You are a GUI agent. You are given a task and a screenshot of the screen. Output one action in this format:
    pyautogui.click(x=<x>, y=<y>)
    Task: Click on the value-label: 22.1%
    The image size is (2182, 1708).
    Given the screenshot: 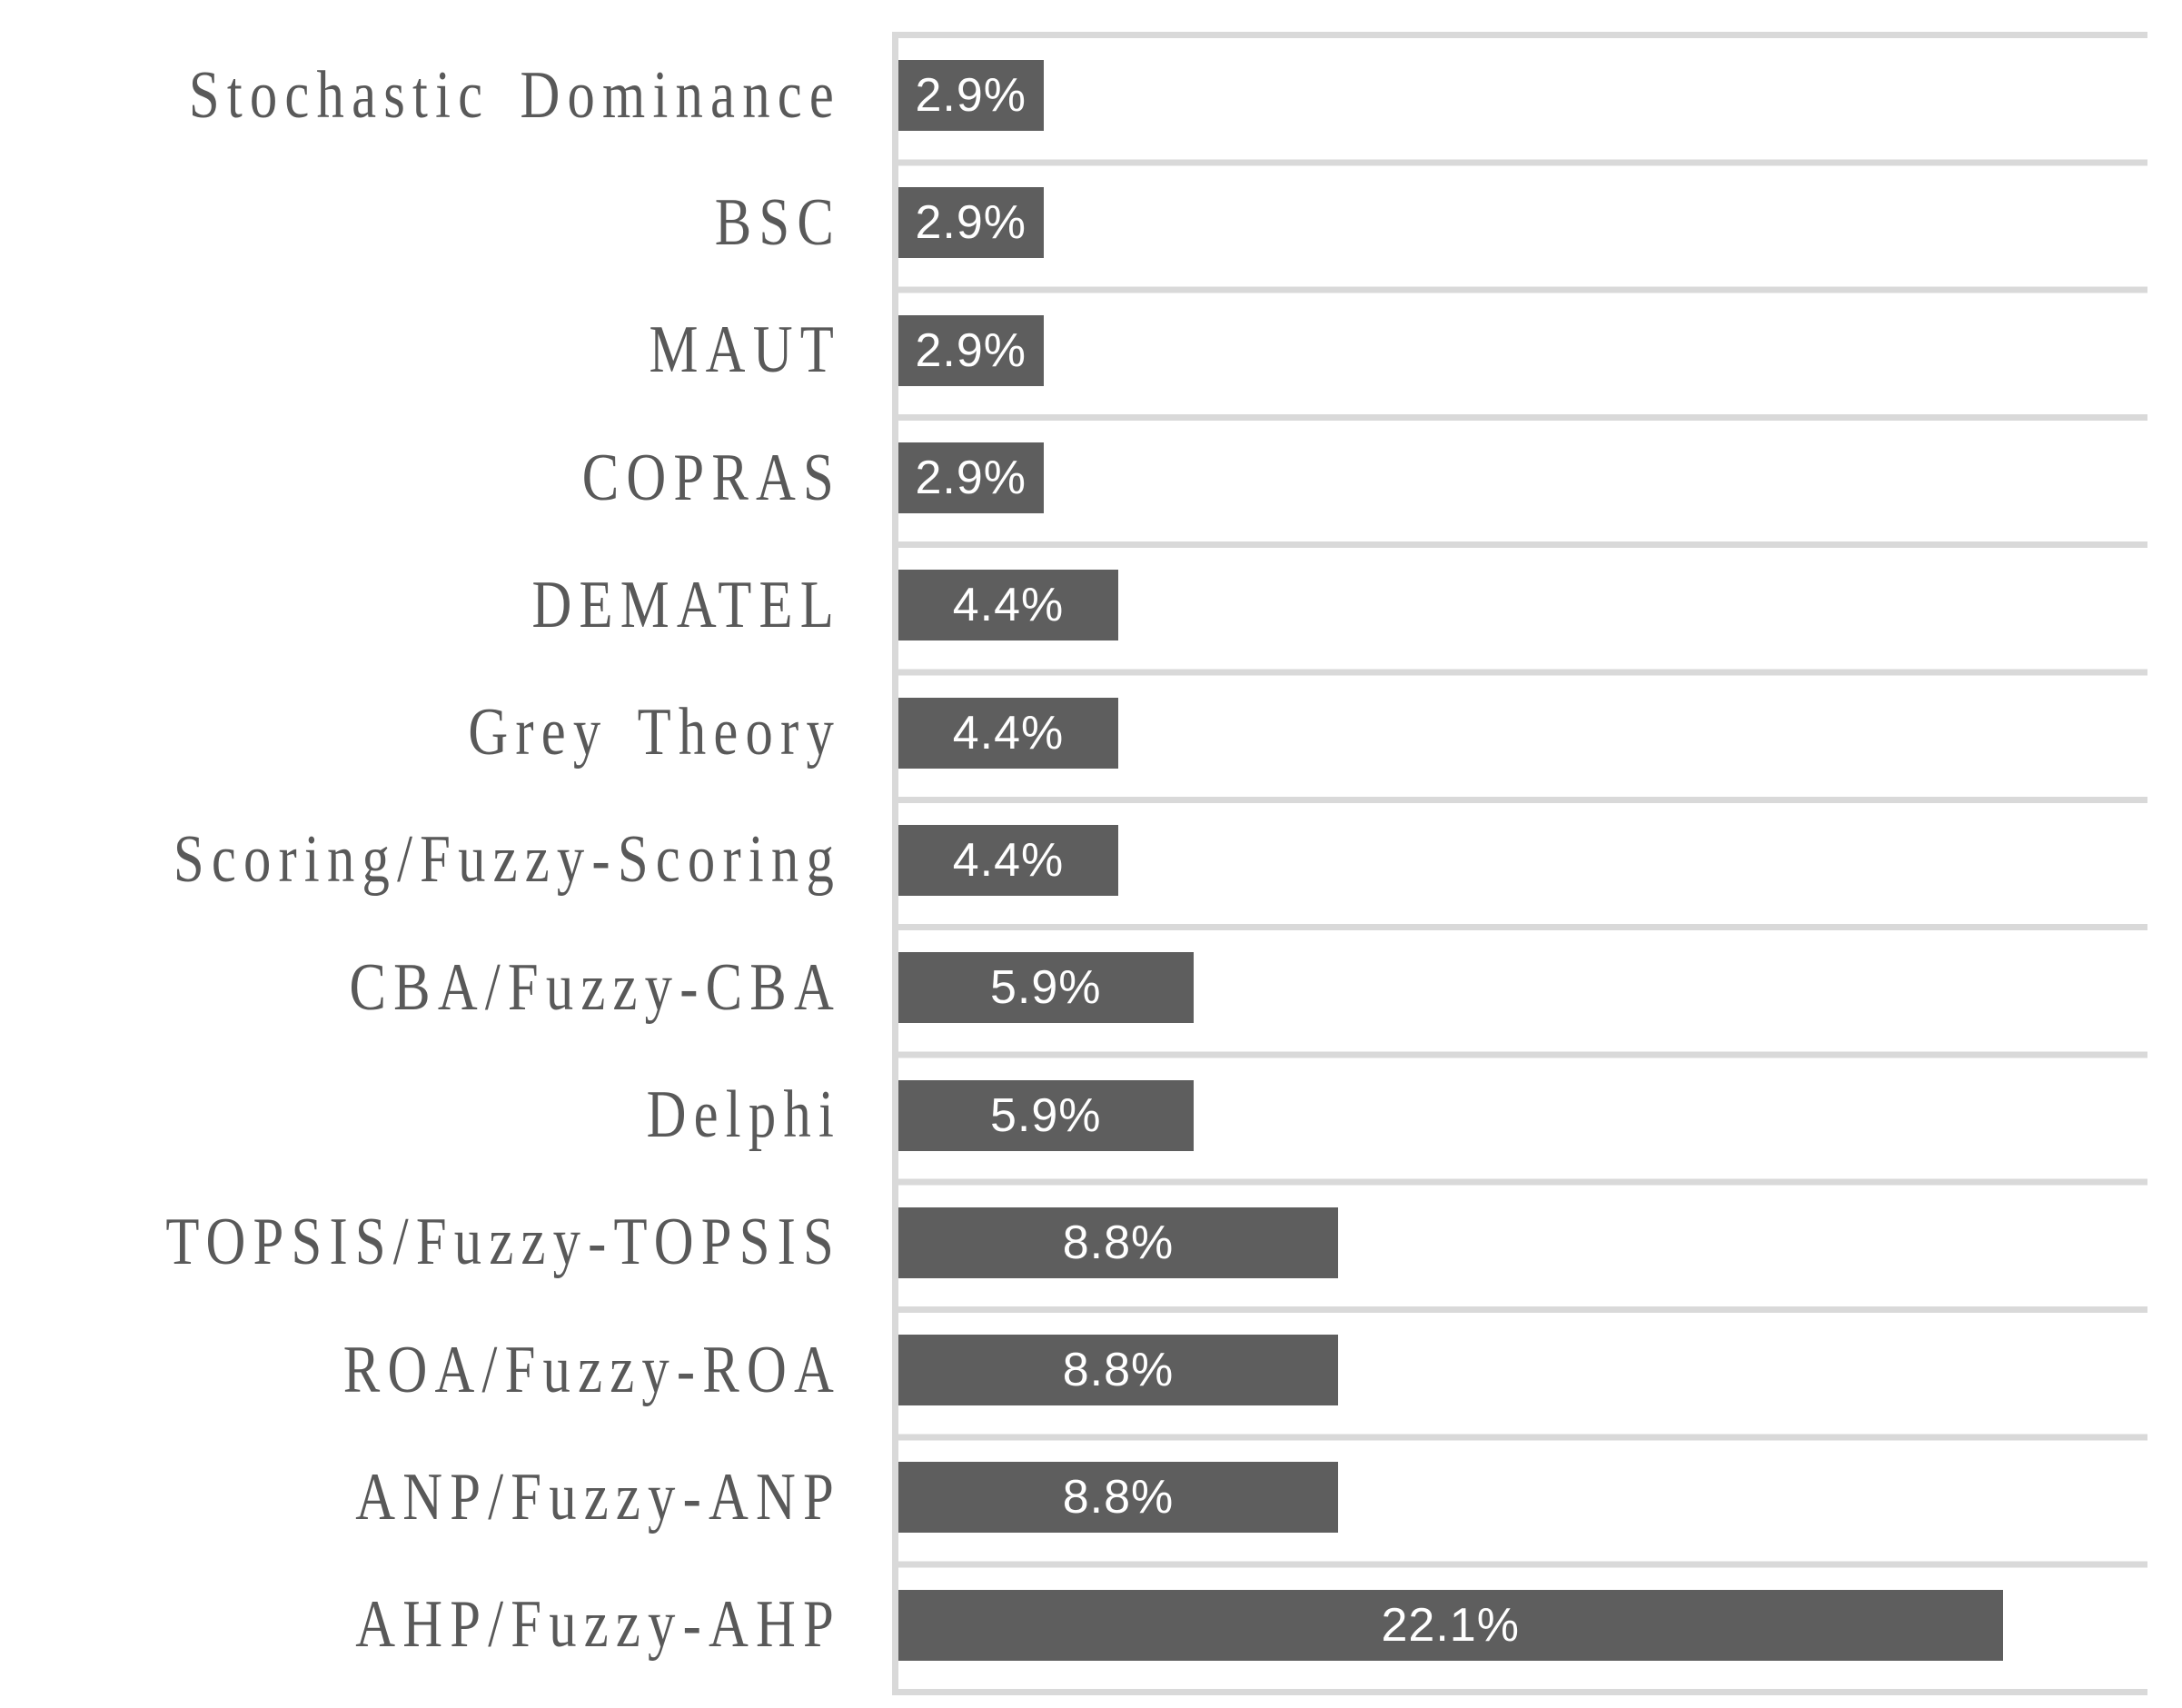 What is the action you would take?
    pyautogui.click(x=1451, y=1625)
    